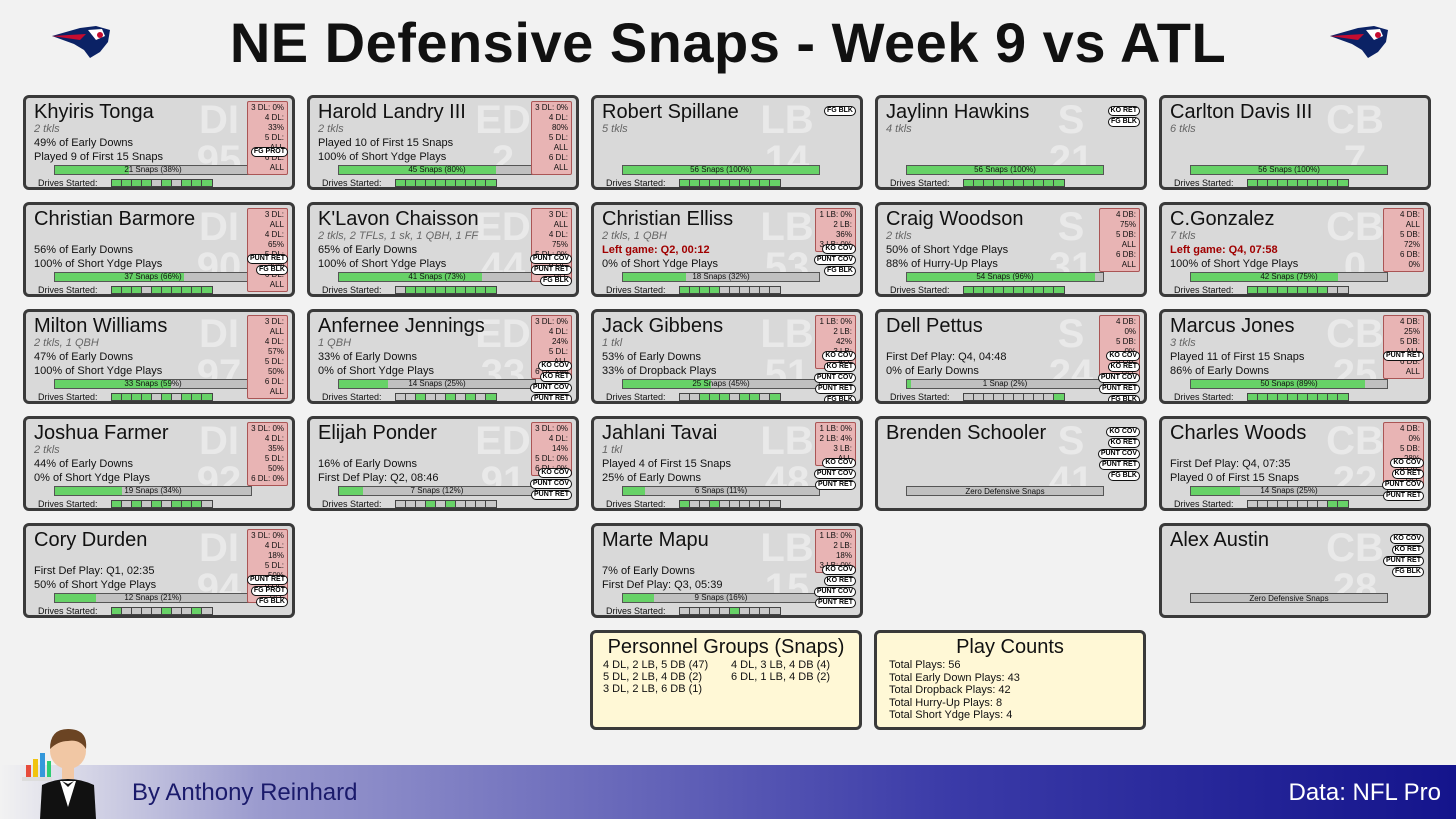 The width and height of the screenshot is (1456, 819). Describe the element at coordinates (368, 357) in the screenshot. I see `note-line: 33% of Early Downs` at that location.